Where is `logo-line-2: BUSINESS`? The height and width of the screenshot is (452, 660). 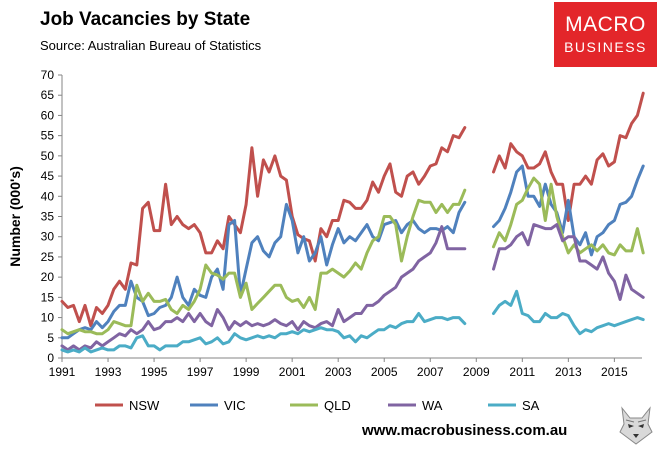 logo-line-2: BUSINESS is located at coordinates (605, 47).